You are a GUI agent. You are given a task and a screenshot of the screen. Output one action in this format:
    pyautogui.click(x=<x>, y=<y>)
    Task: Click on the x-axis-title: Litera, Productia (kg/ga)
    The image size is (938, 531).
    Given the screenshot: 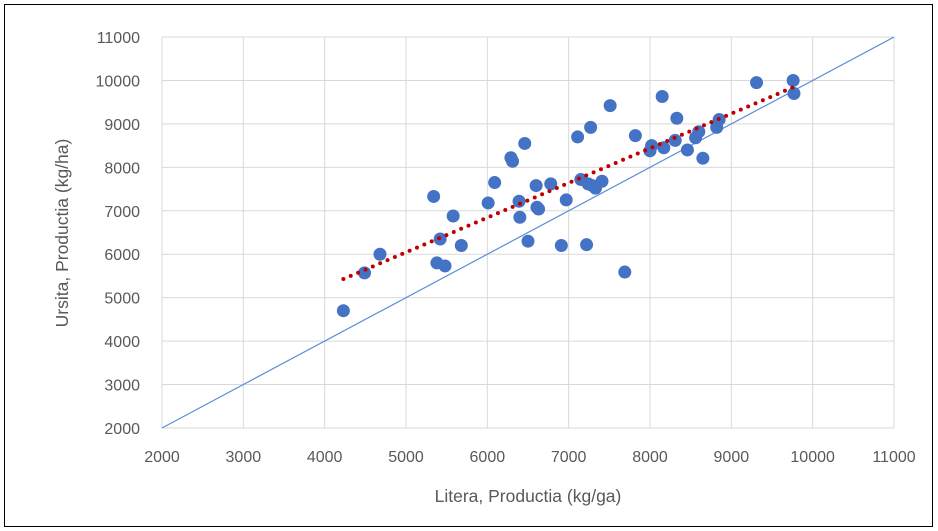 What is the action you would take?
    pyautogui.click(x=528, y=496)
    